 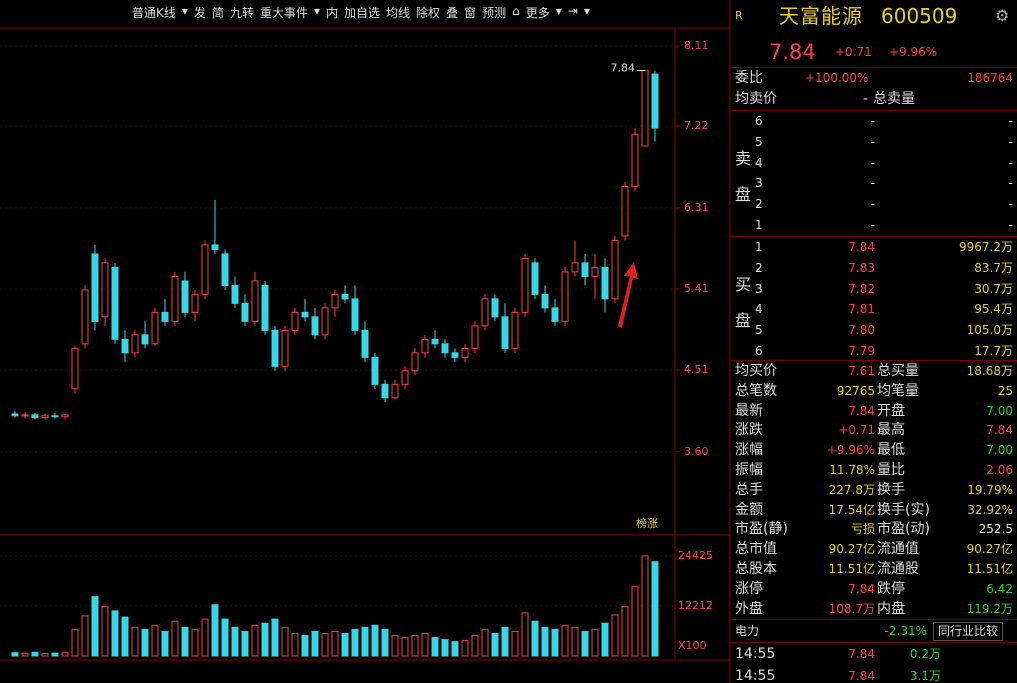 What do you see at coordinates (154, 13) in the screenshot?
I see `toolbar-item: 普通K线` at bounding box center [154, 13].